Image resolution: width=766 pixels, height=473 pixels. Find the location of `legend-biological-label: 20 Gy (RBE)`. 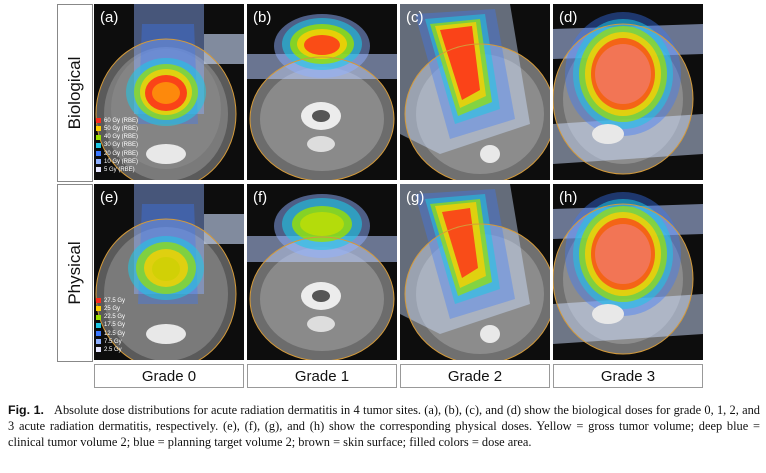

legend-biological-label: 20 Gy (RBE) is located at coordinates (121, 153).